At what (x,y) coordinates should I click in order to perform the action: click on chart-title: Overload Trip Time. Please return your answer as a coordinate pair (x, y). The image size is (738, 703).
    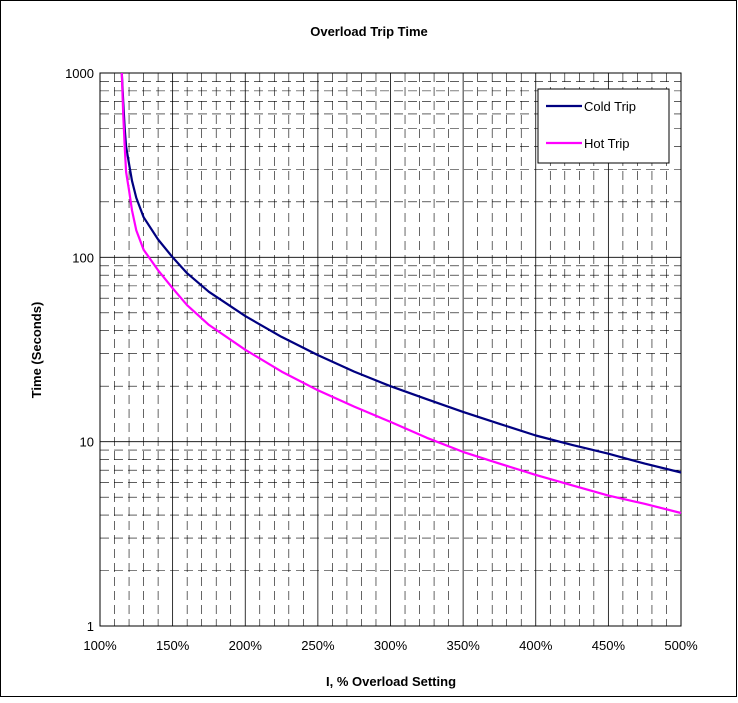
    Looking at the image, I should click on (369, 31).